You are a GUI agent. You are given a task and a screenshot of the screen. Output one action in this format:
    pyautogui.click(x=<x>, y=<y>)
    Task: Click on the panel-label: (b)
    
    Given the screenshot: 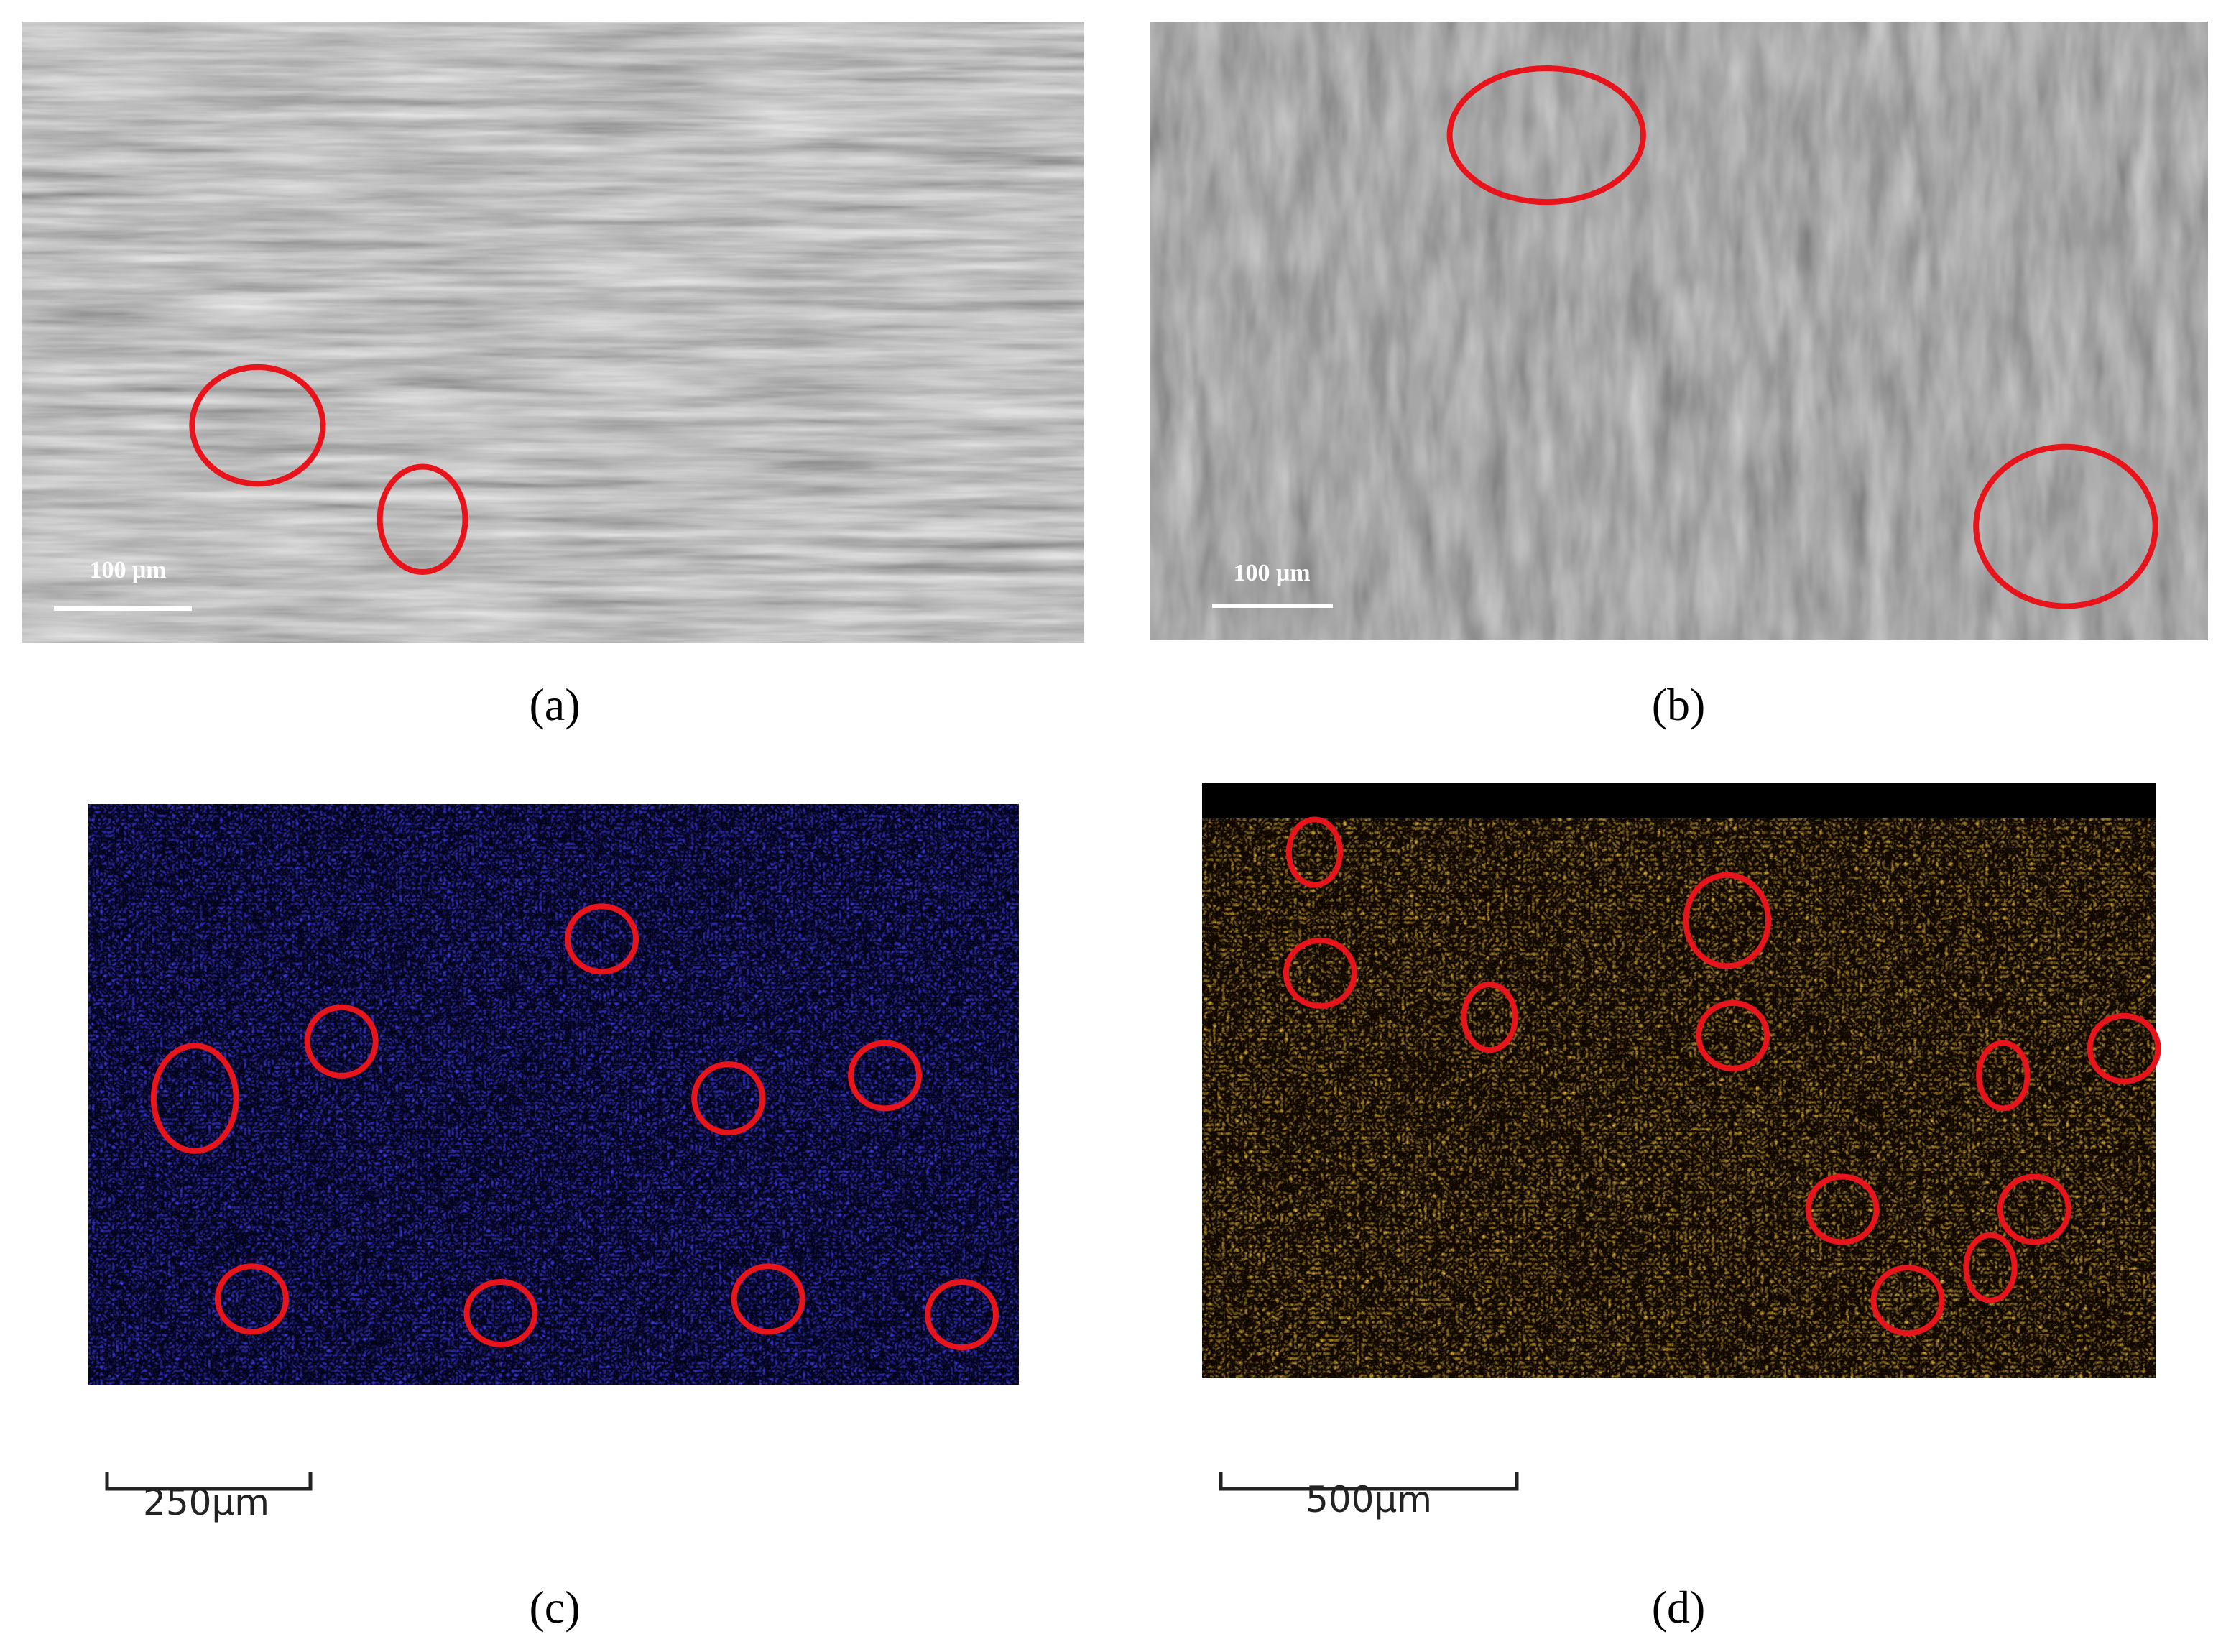 What is the action you would take?
    pyautogui.click(x=1679, y=704)
    